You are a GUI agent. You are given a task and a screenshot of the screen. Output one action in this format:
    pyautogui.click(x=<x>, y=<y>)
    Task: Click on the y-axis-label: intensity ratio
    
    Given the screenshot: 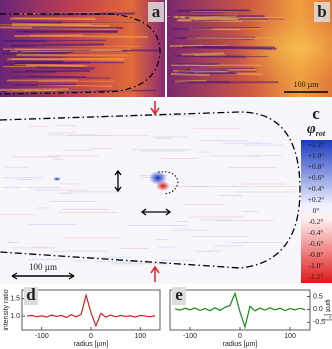 What is the action you would take?
    pyautogui.click(x=6, y=309)
    